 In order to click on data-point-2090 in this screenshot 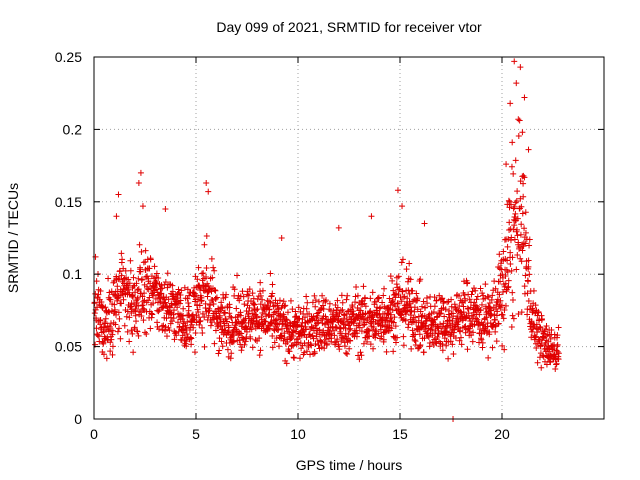, I will do `click(116, 216)`.